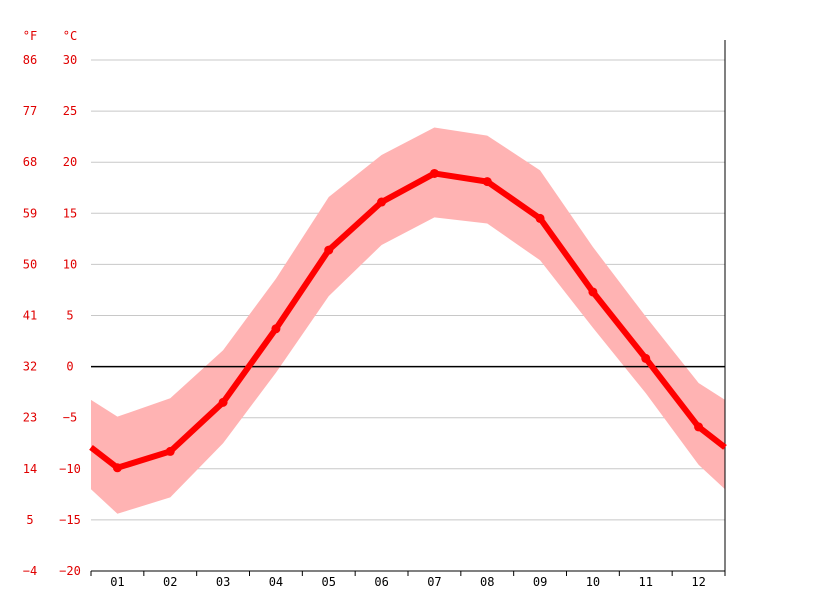 Image resolution: width=815 pixels, height=616 pixels. I want to click on y-tick-label-fahrenheit: 68, so click(30, 162).